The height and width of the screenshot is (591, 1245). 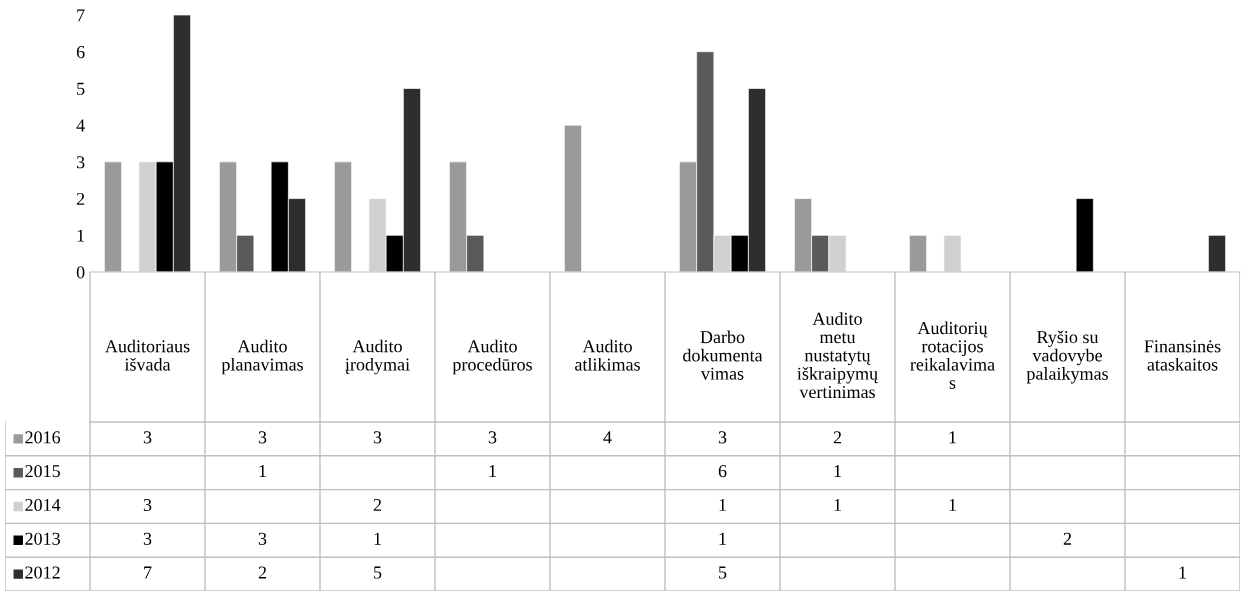 I want to click on x-tick-label: Finansinės ataskaitos, so click(x=1182, y=355).